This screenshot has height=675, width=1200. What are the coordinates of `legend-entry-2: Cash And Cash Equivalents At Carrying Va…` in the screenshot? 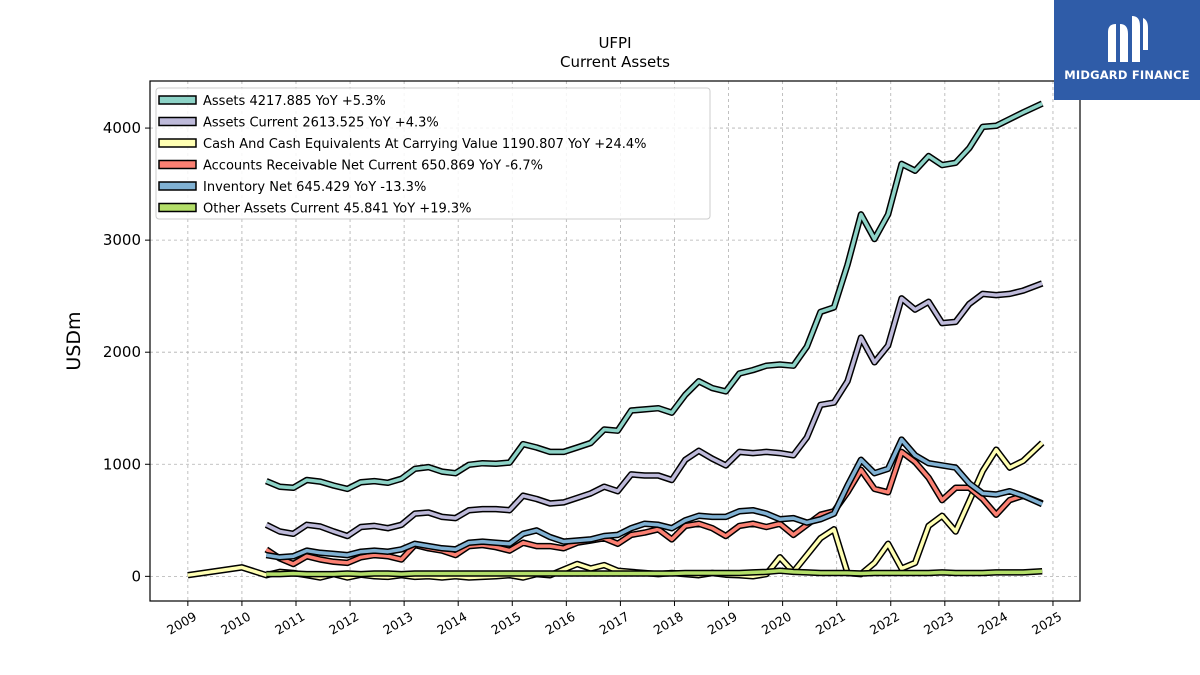 It's located at (424, 144).